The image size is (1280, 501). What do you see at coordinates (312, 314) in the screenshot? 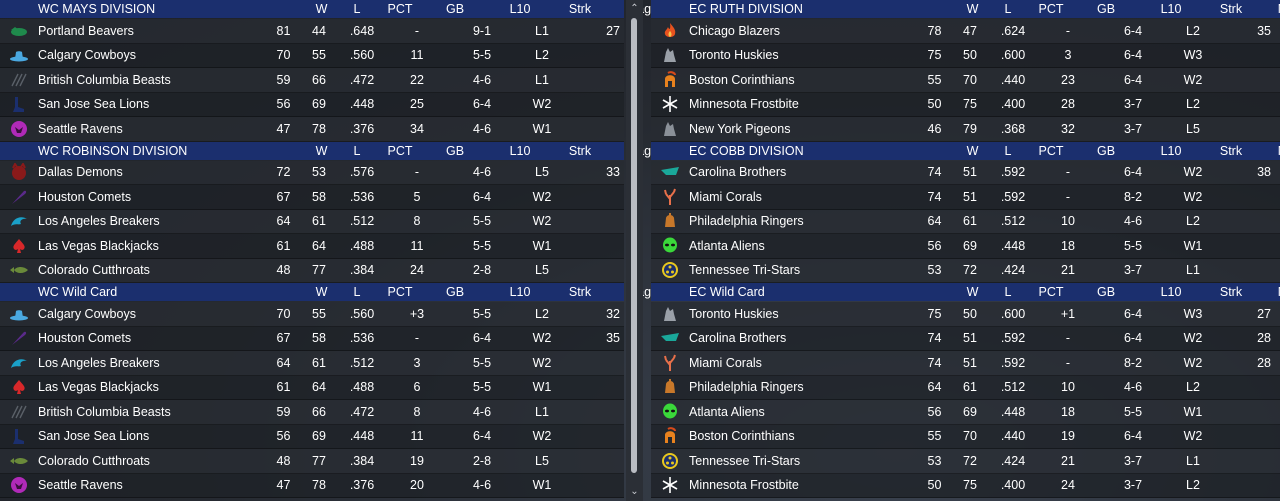
I see `table-row: Calgary Cowboys 70 55 .560 +3 5-5 L2 32` at bounding box center [312, 314].